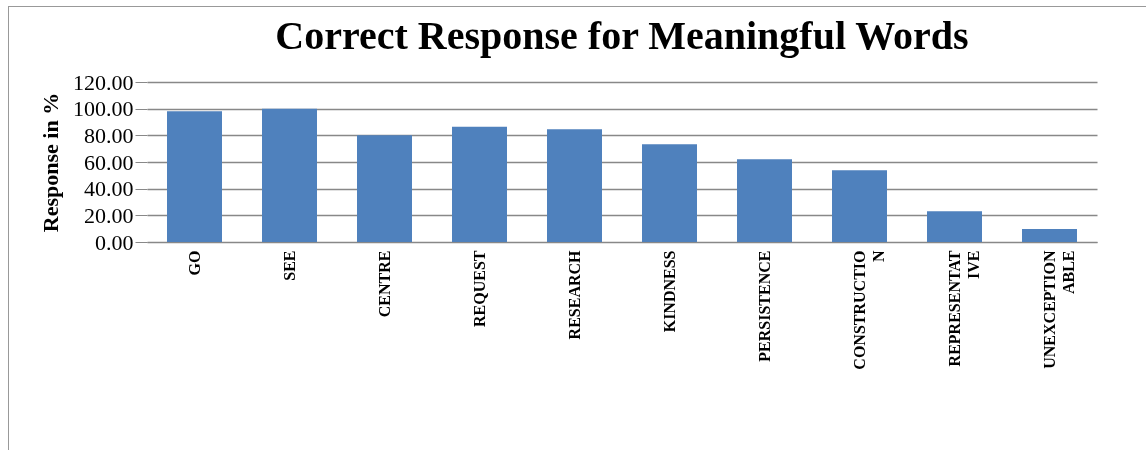  Describe the element at coordinates (289, 265) in the screenshot. I see `x-tick-label: SEE` at that location.